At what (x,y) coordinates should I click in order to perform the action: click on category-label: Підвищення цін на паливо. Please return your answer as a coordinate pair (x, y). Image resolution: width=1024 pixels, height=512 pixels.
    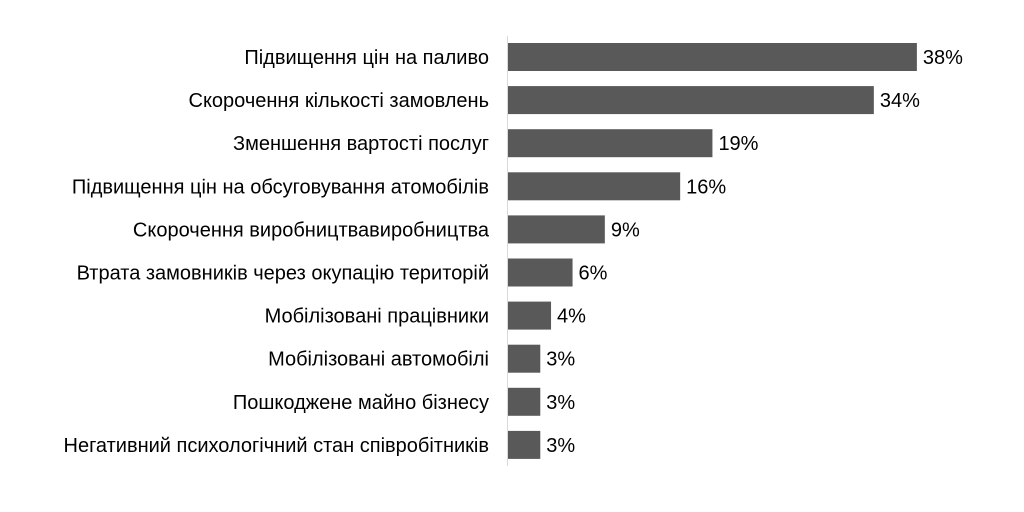
    Looking at the image, I should click on (366, 58).